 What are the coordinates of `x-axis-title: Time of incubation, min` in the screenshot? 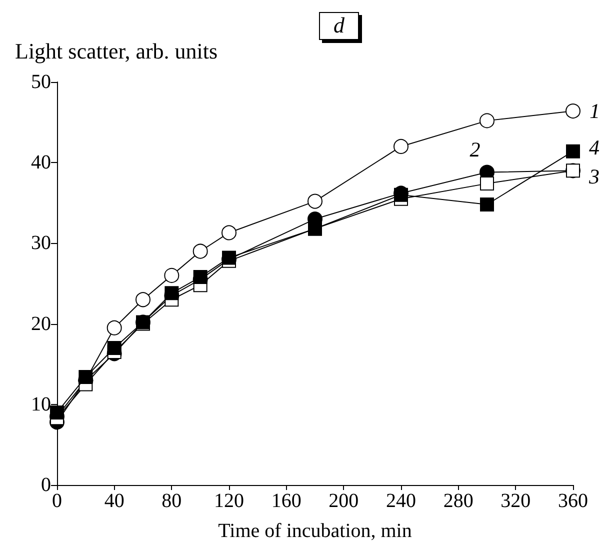 It's located at (315, 531).